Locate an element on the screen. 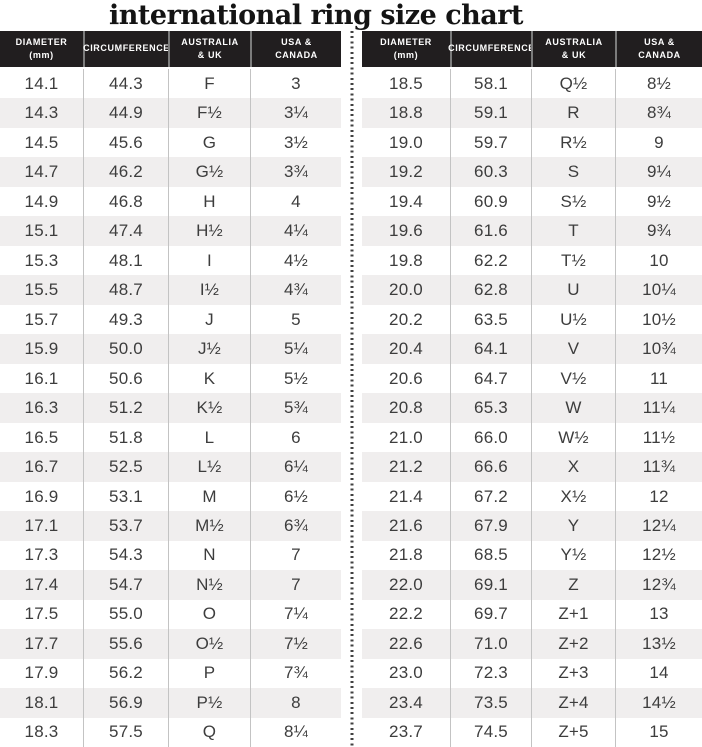  table-cell: 16.9 is located at coordinates (41, 496).